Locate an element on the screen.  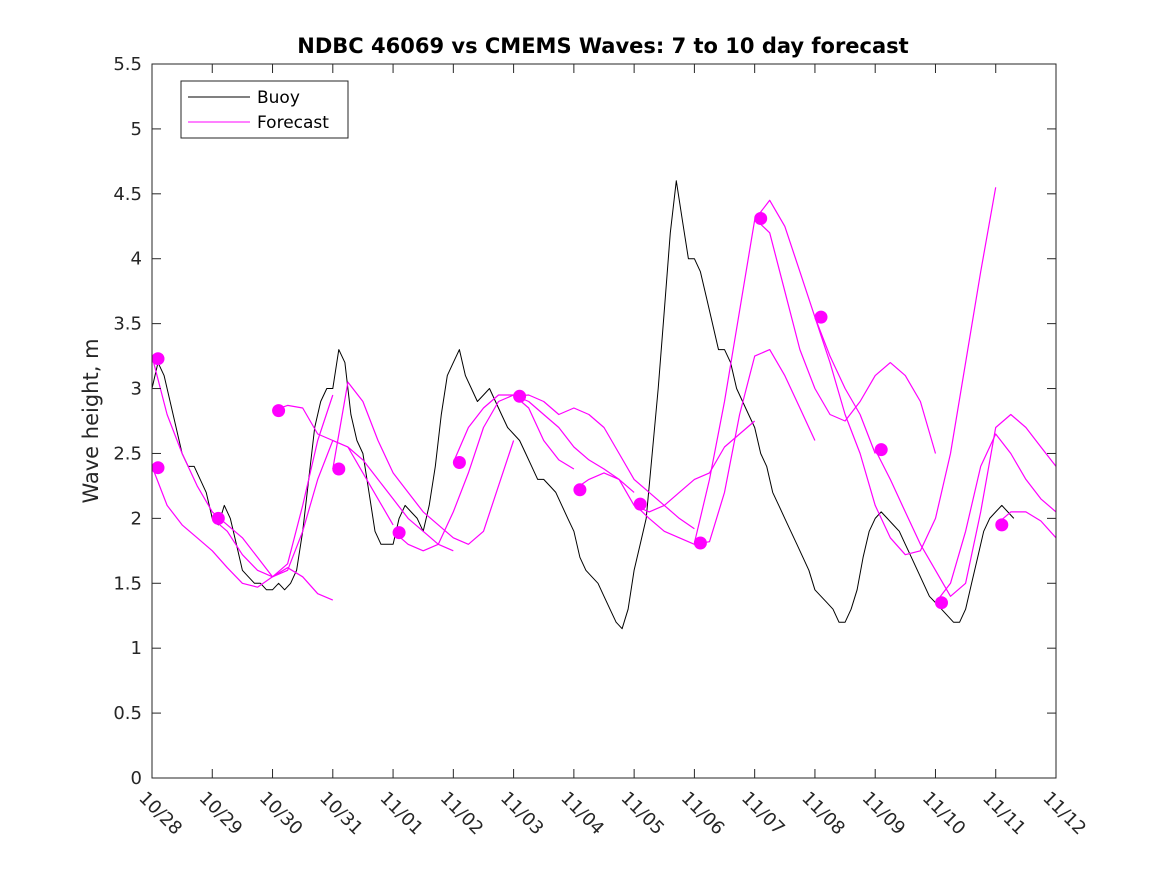
legend: Buoy Forecast is located at coordinates (264, 109).